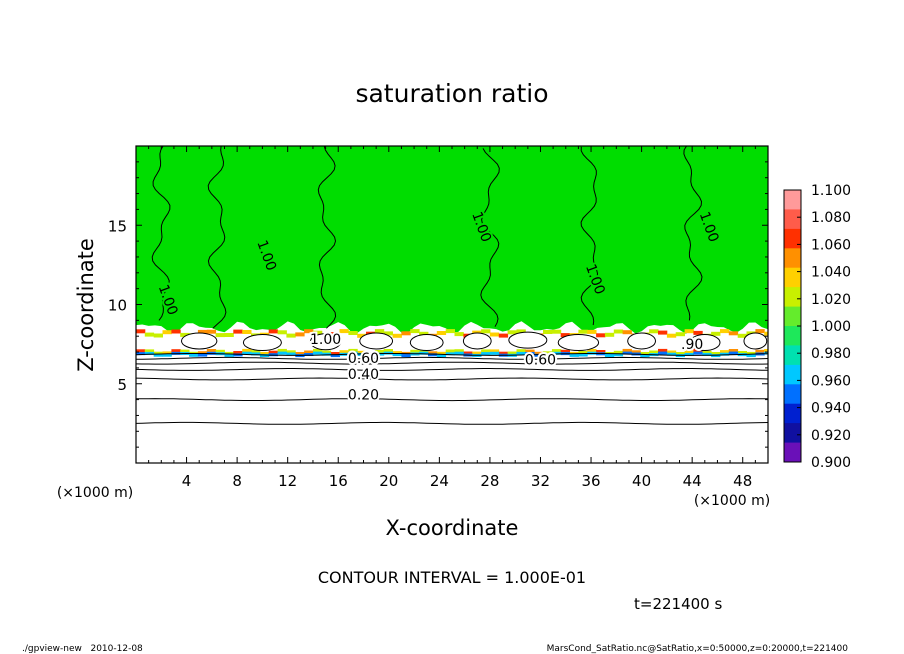  I want to click on colorbar-label: 1.080, so click(831, 218).